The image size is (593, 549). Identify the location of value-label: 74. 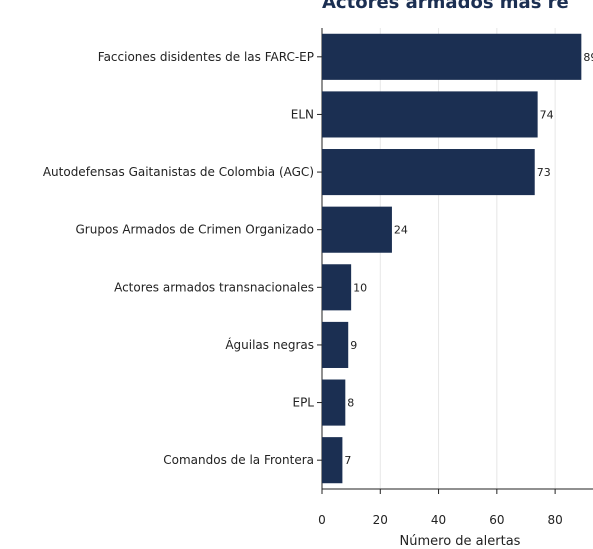
(547, 114).